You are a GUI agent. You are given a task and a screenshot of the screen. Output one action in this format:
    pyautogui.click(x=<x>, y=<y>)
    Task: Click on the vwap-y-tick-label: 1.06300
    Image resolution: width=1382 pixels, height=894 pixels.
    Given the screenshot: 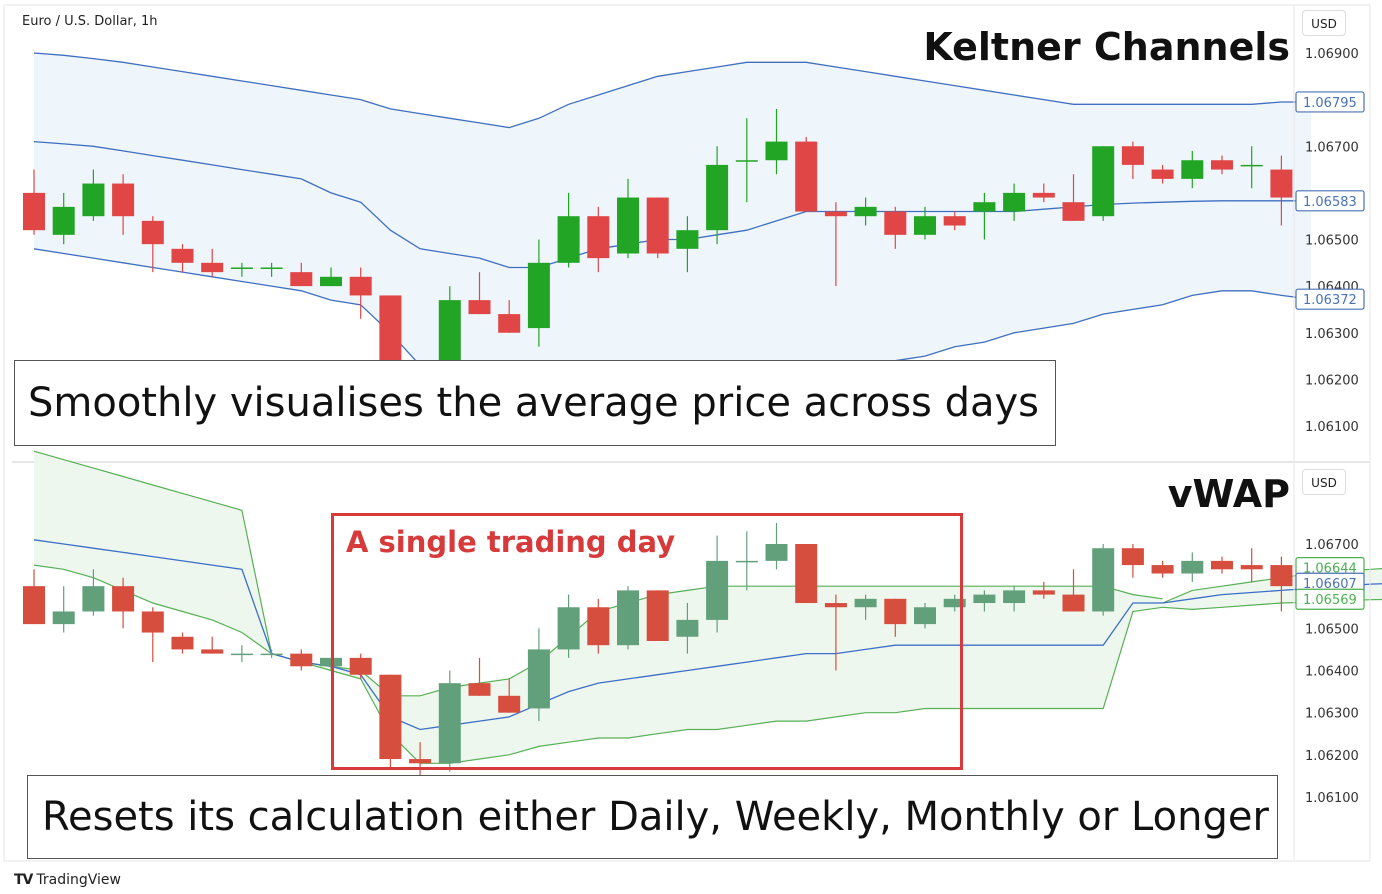 What is the action you would take?
    pyautogui.click(x=1332, y=714)
    